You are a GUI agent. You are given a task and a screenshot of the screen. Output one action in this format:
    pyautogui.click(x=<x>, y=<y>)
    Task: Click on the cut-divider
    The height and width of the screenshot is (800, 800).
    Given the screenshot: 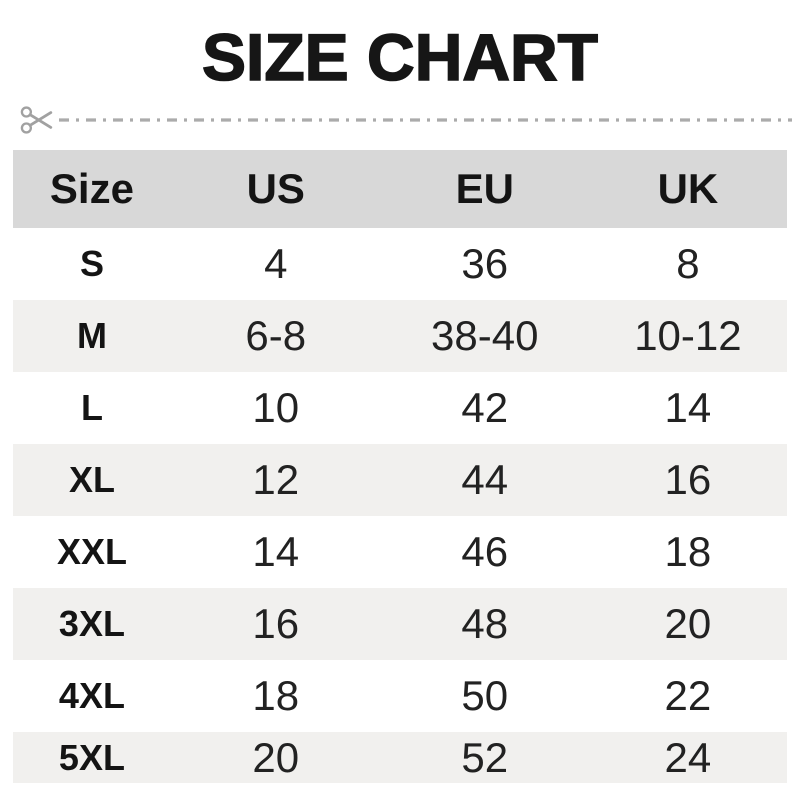 What is the action you would take?
    pyautogui.click(x=406, y=120)
    